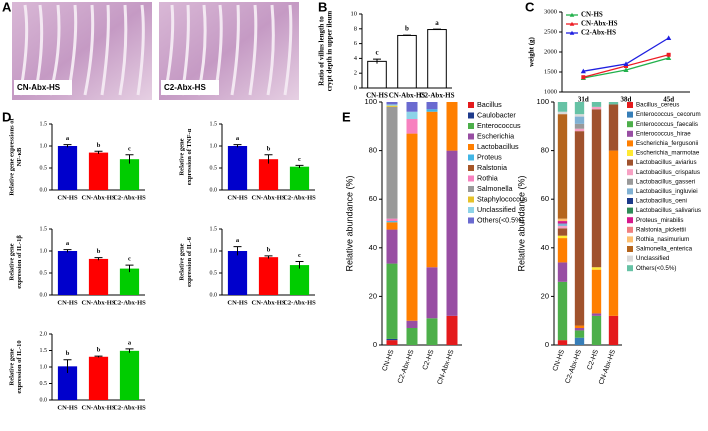 This screenshot has width=708, height=431. What do you see at coordinates (593, 360) in the screenshot?
I see `x-tick-label: C2-HS` at bounding box center [593, 360].